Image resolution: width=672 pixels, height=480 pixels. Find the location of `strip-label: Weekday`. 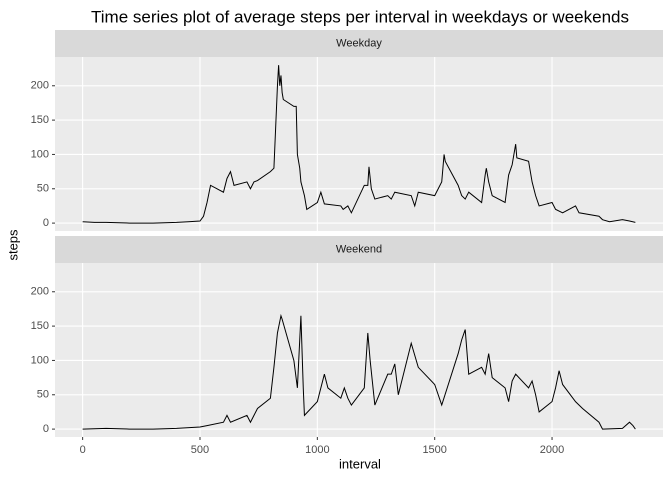

strip-label: Weekday is located at coordinates (359, 43).